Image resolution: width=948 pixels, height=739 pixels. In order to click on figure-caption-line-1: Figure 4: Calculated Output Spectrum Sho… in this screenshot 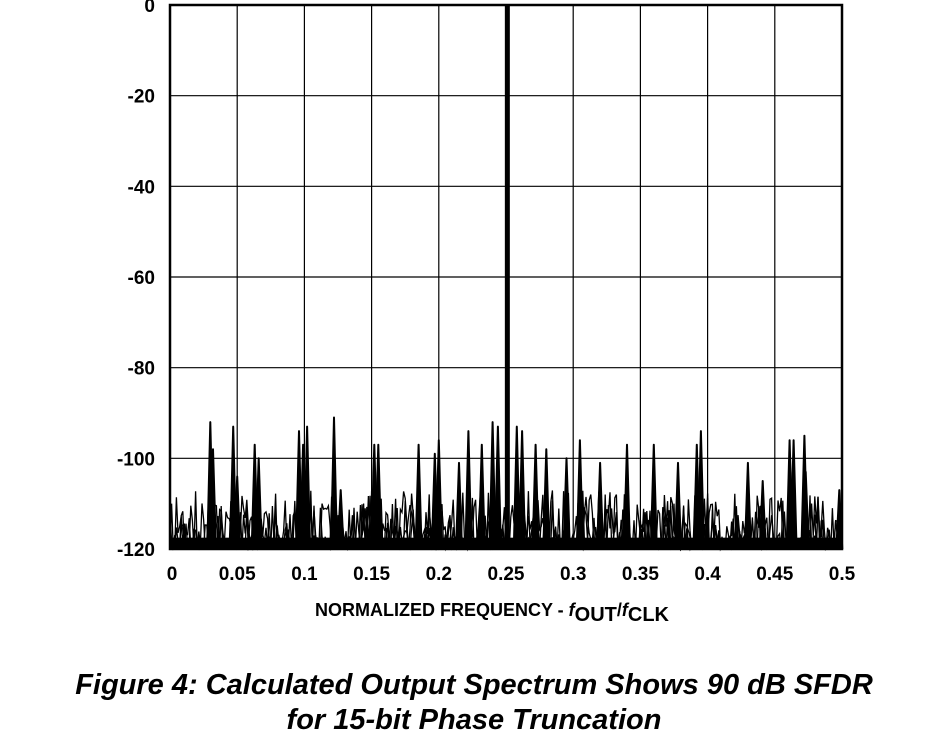, I will do `click(474, 685)`.